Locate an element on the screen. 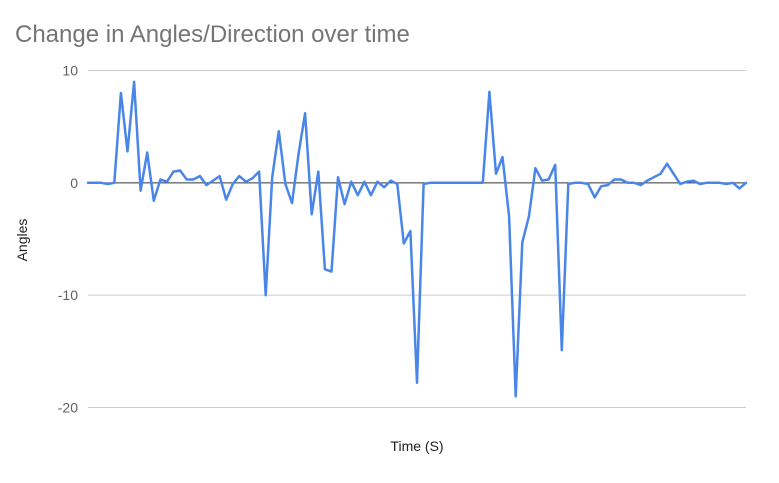 This screenshot has height=483, width=779. y-tick-label: 0 is located at coordinates (74, 183).